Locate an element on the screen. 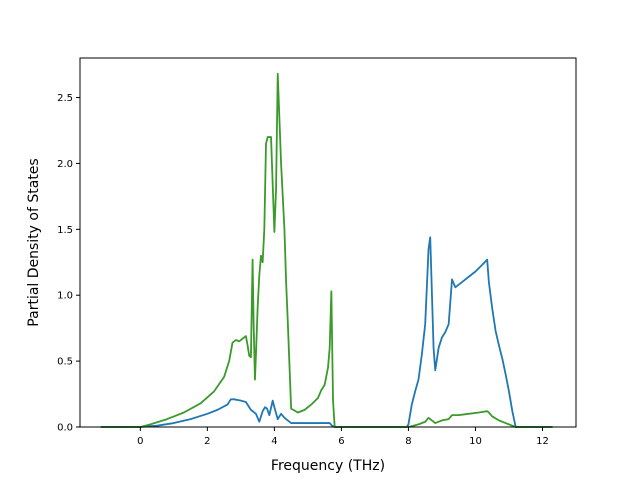 The width and height of the screenshot is (640, 480). x-tick-label: 10 is located at coordinates (475, 441).